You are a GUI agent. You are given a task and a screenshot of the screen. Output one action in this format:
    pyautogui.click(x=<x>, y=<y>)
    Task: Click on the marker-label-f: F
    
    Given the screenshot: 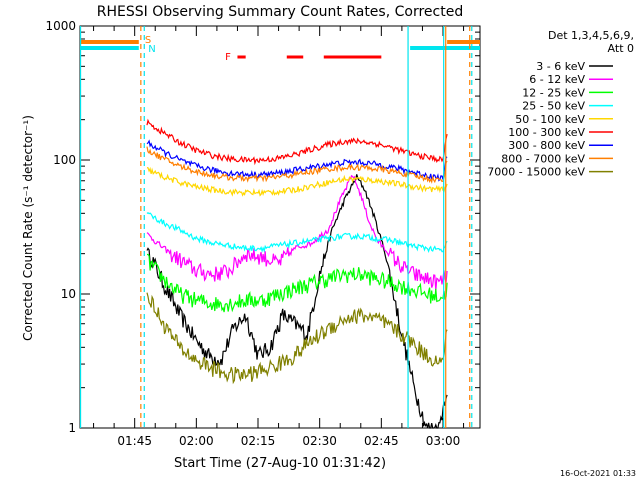 What is the action you would take?
    pyautogui.click(x=228, y=57)
    